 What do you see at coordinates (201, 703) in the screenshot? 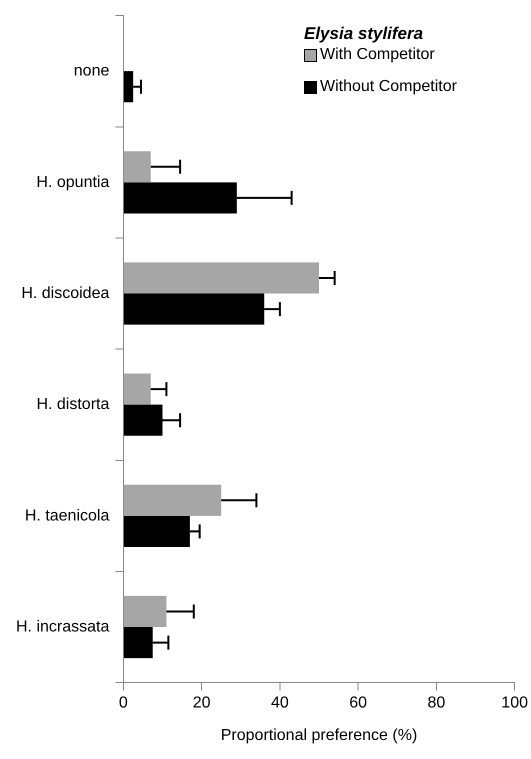
I see `x-tick-label: 20` at bounding box center [201, 703].